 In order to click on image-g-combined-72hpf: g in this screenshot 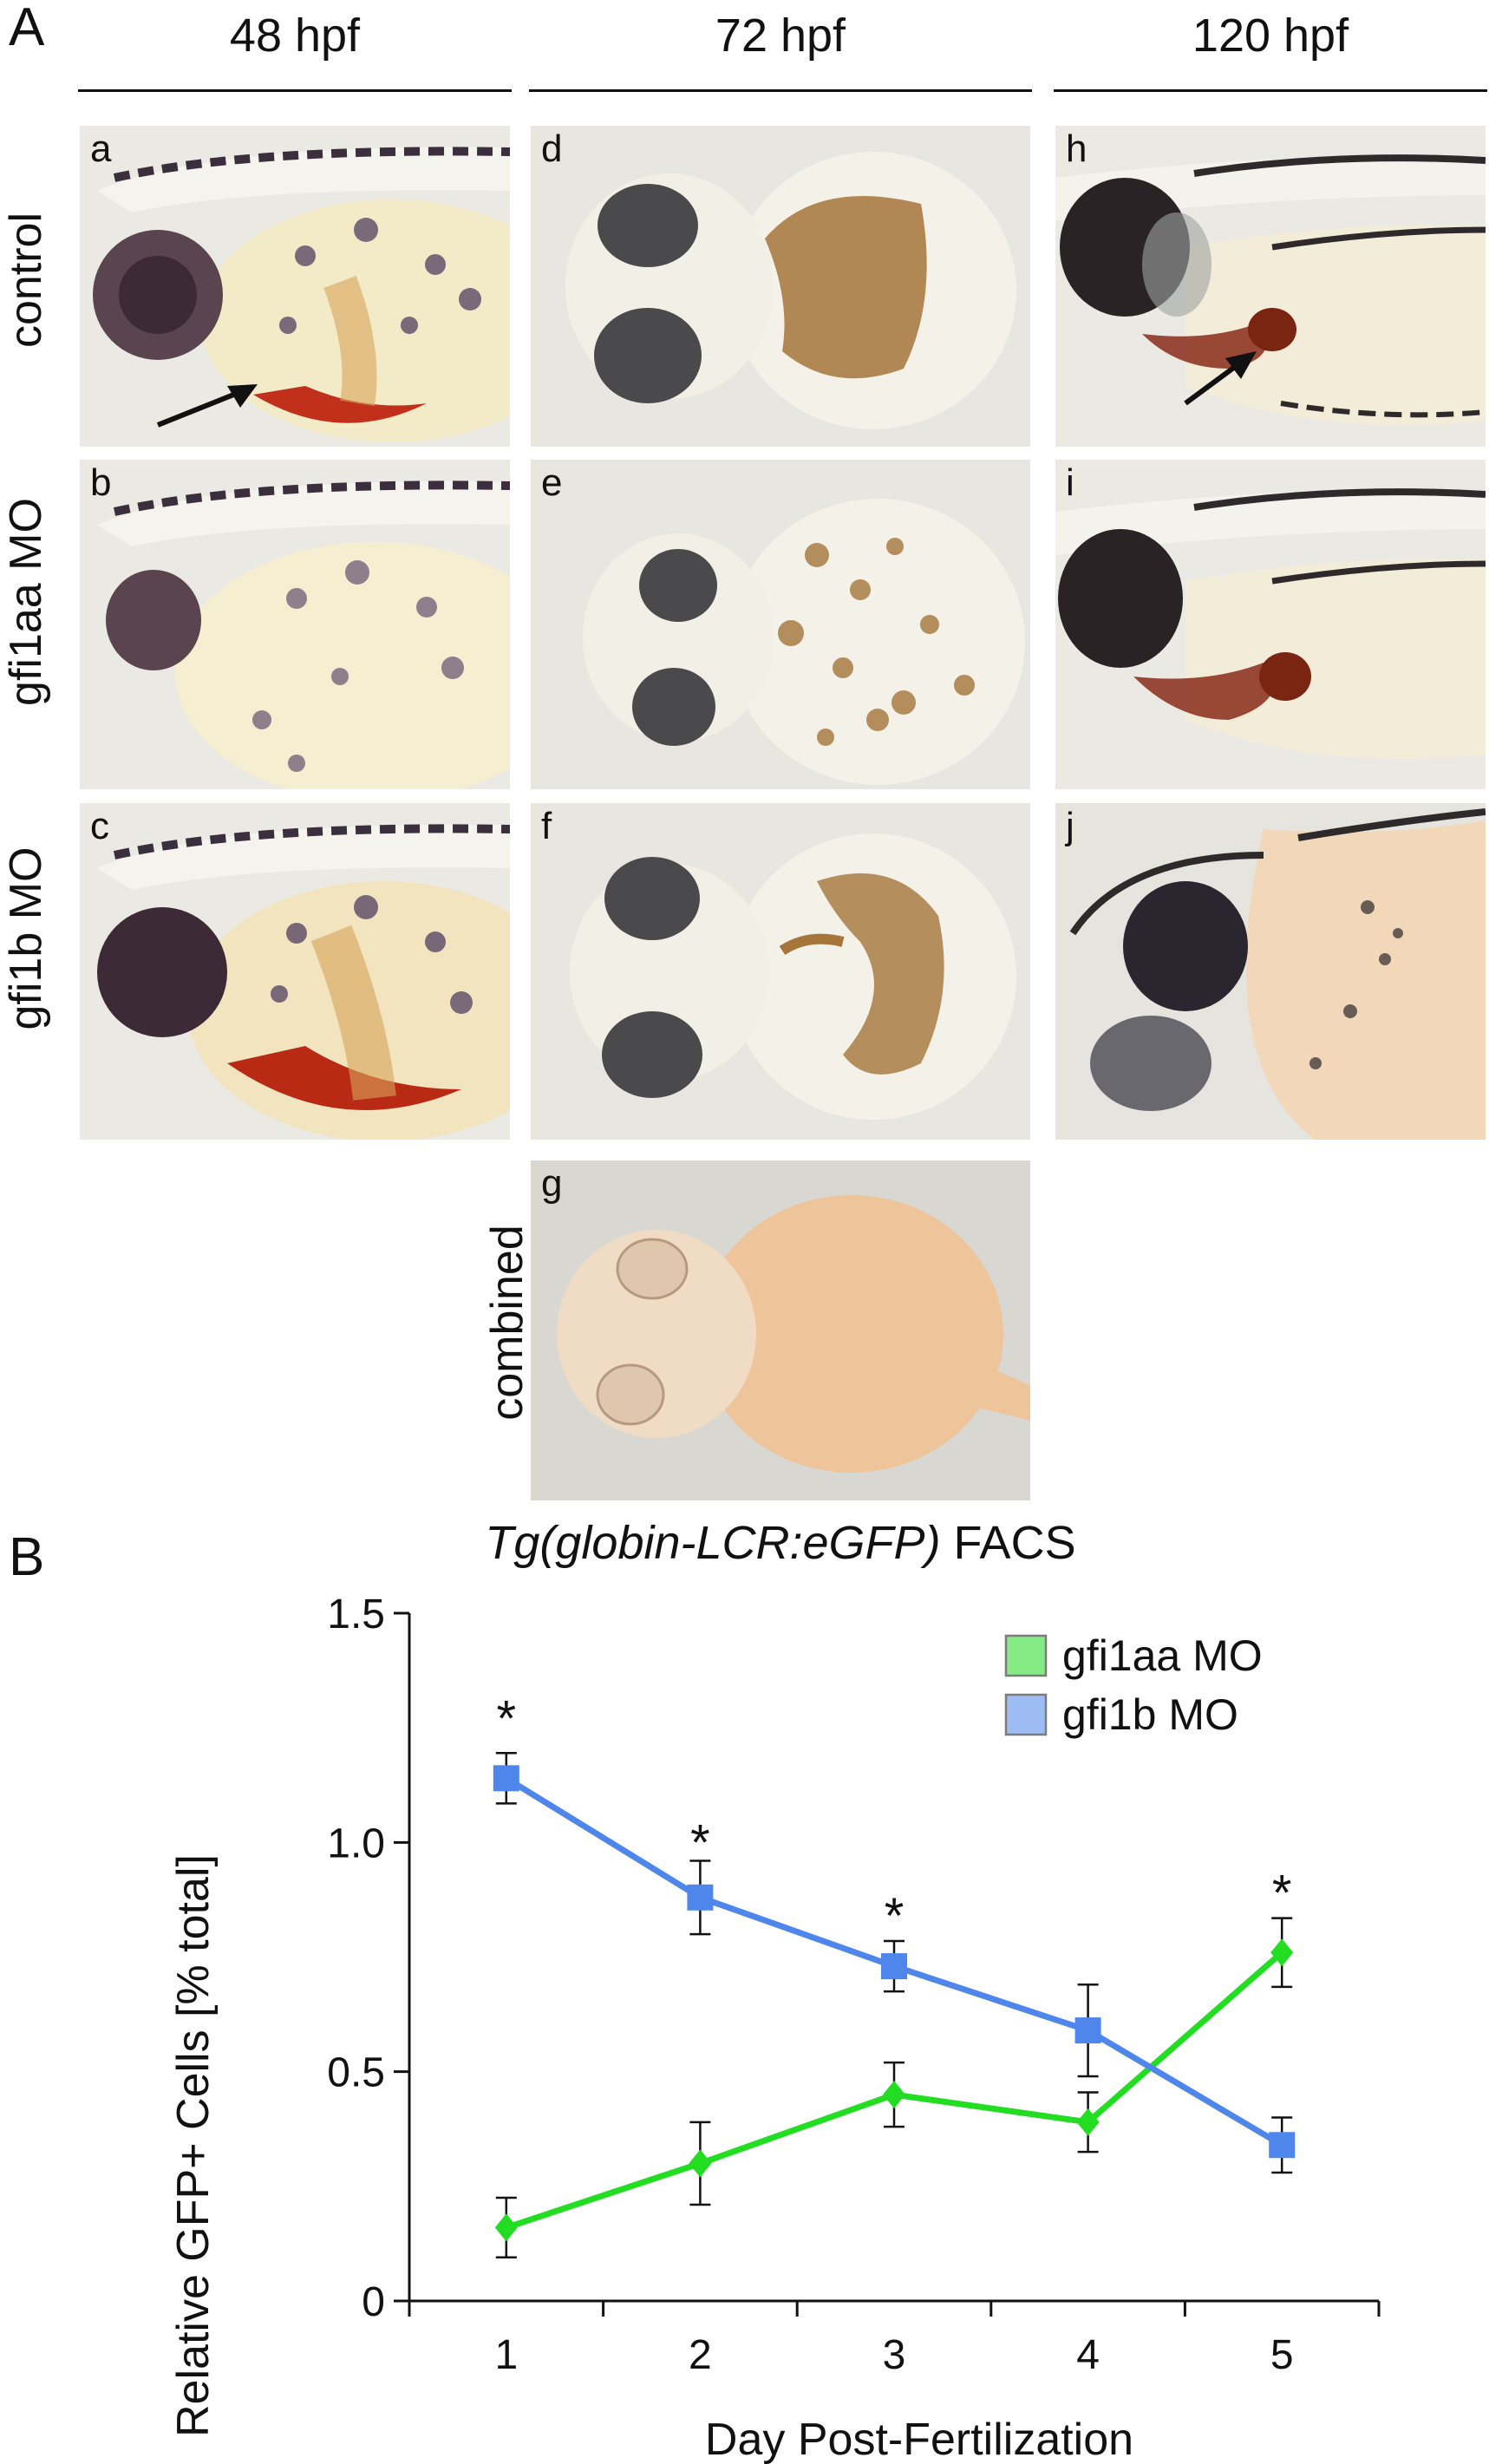, I will do `click(781, 1330)`.